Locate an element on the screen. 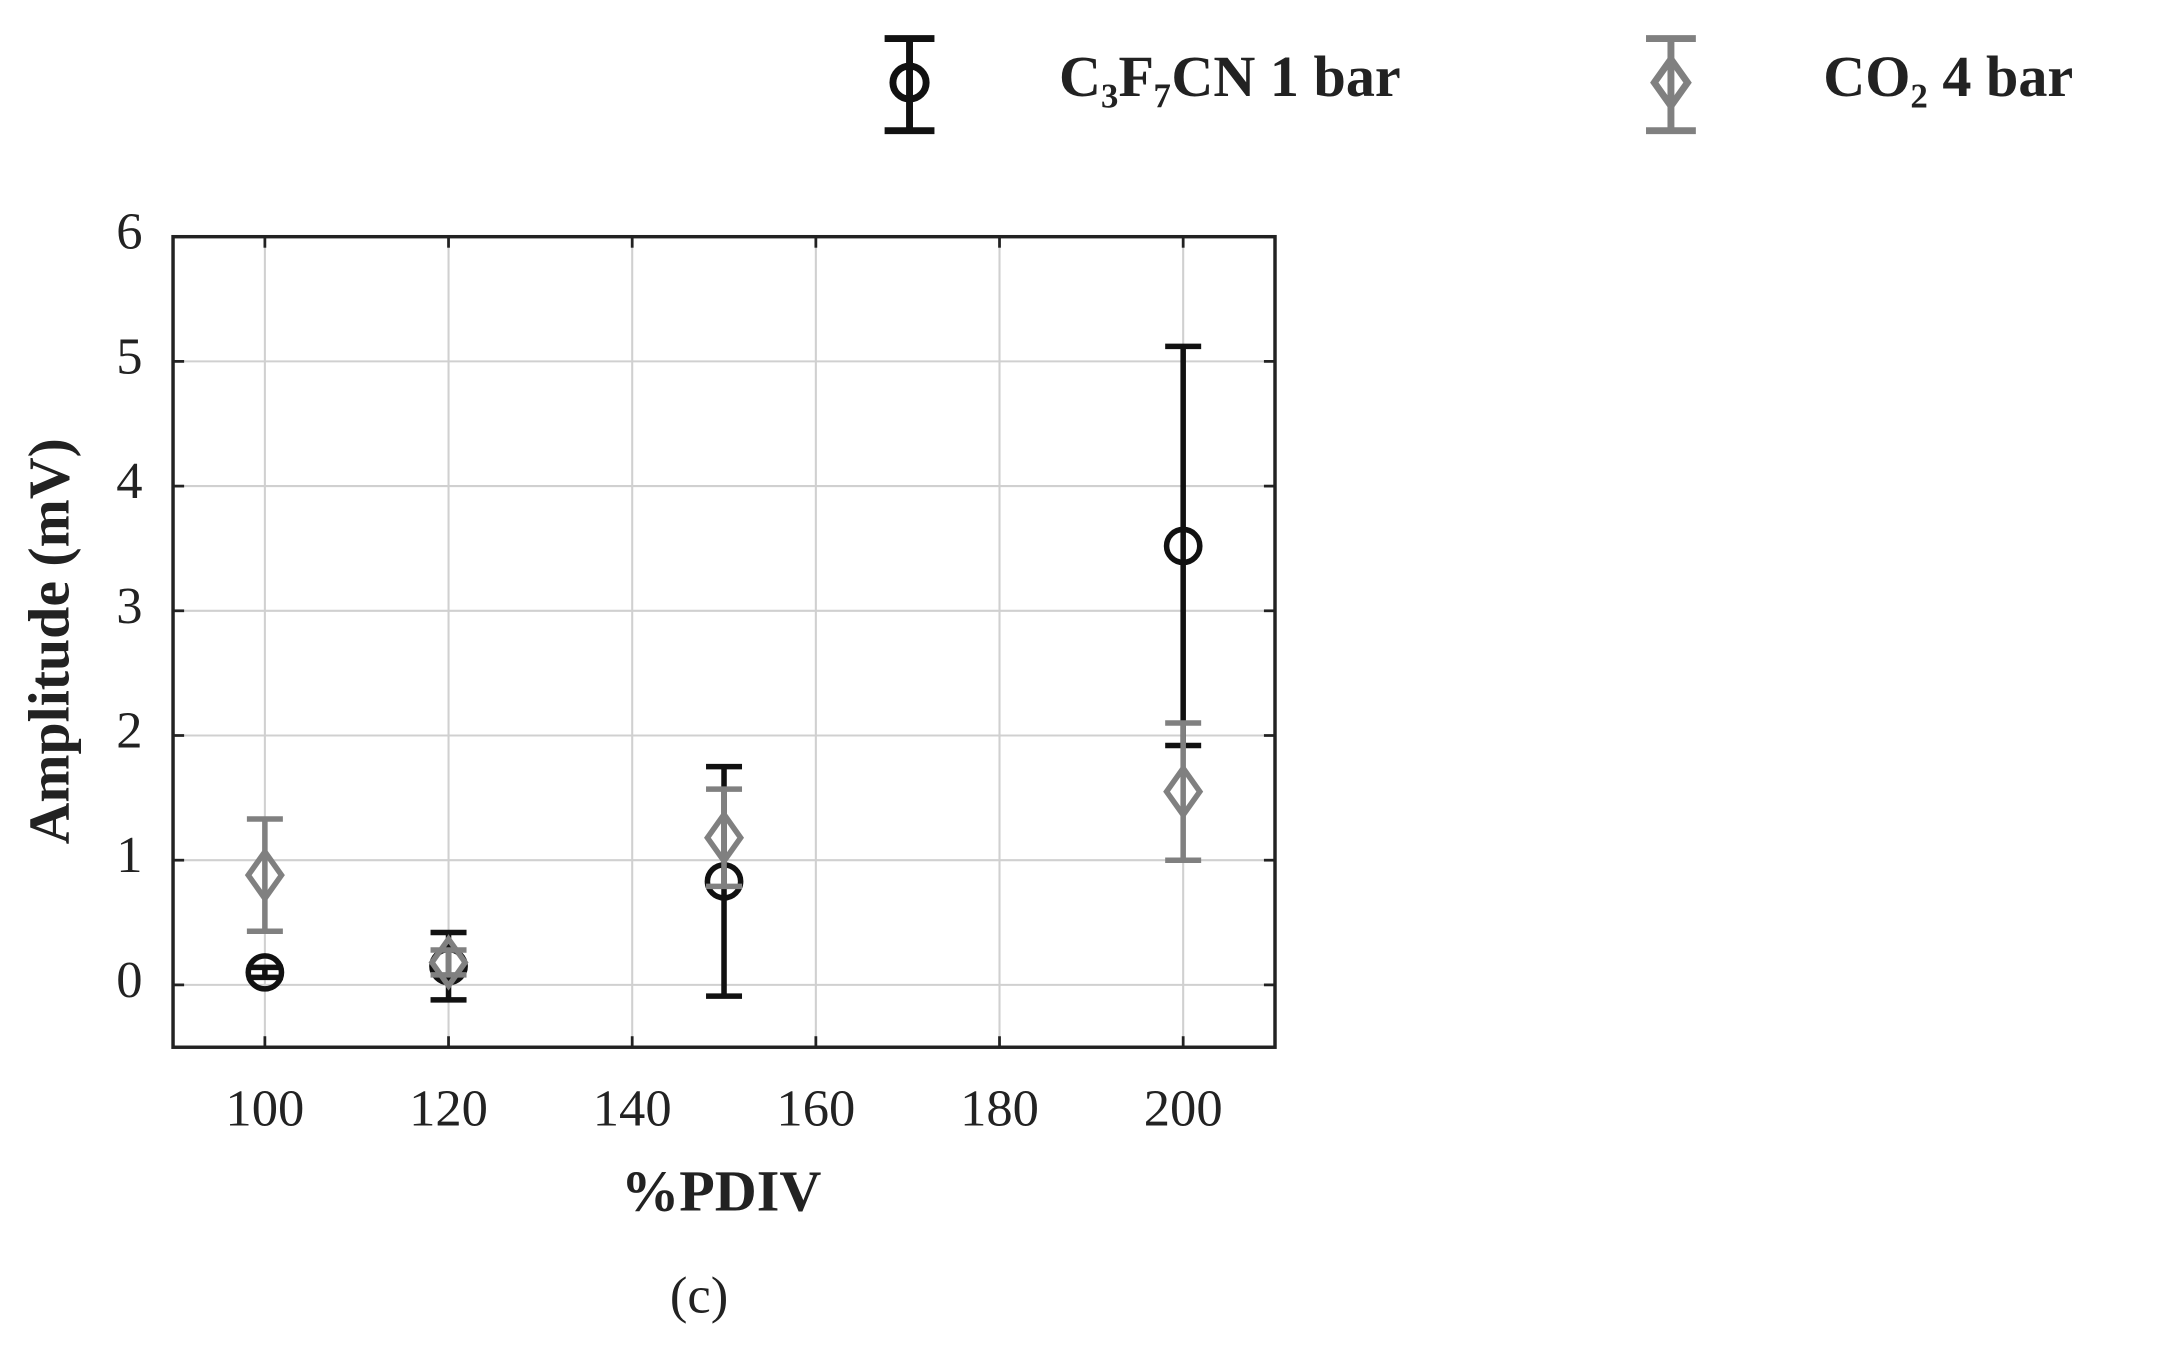 This screenshot has width=2161, height=1361. legend-label: C₃F₇CN 1 bar is located at coordinates (1230, 76).